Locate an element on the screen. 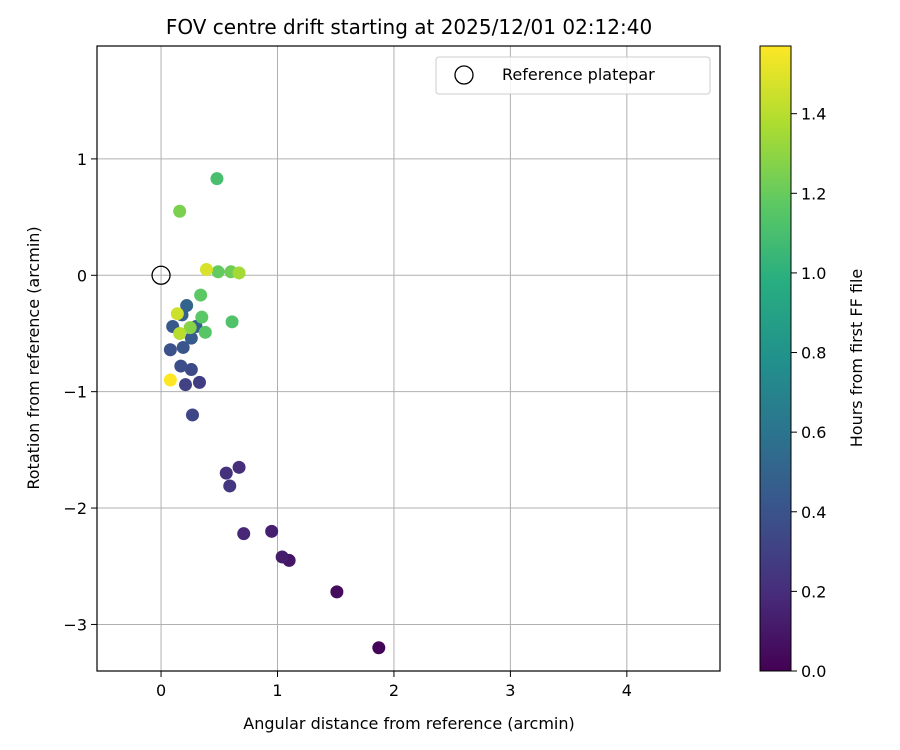 The height and width of the screenshot is (750, 900). x-axis-ticks: 0 1 2 3 4 is located at coordinates (394, 685).